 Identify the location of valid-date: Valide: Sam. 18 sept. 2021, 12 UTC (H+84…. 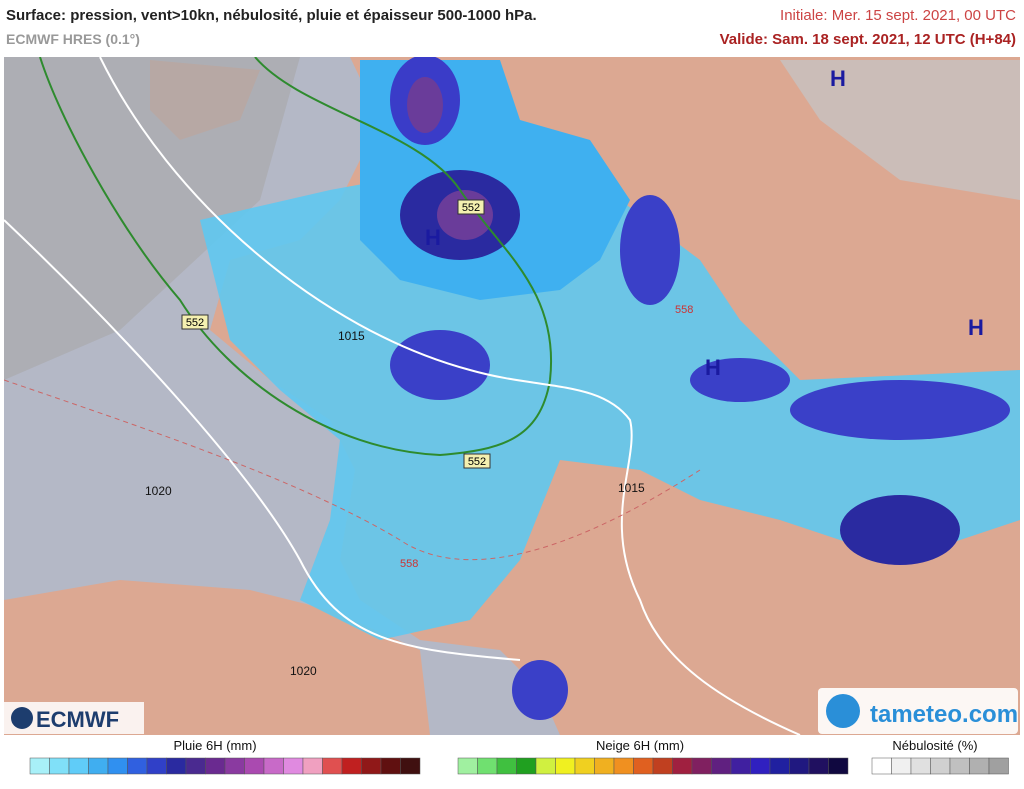
(868, 39).